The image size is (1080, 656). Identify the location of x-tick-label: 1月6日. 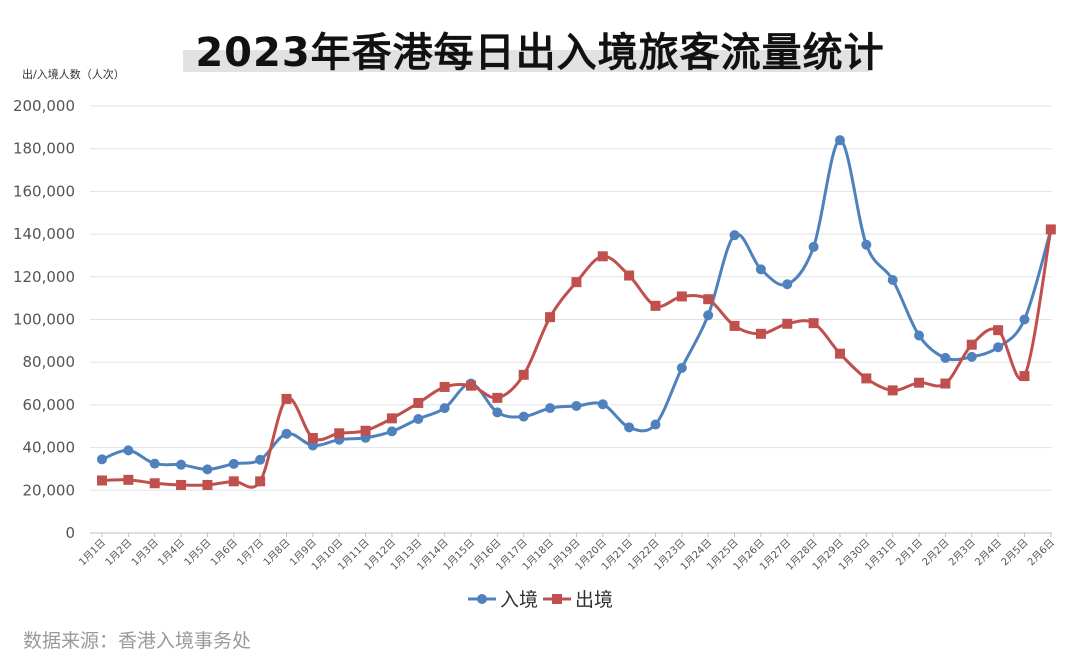
(224, 553).